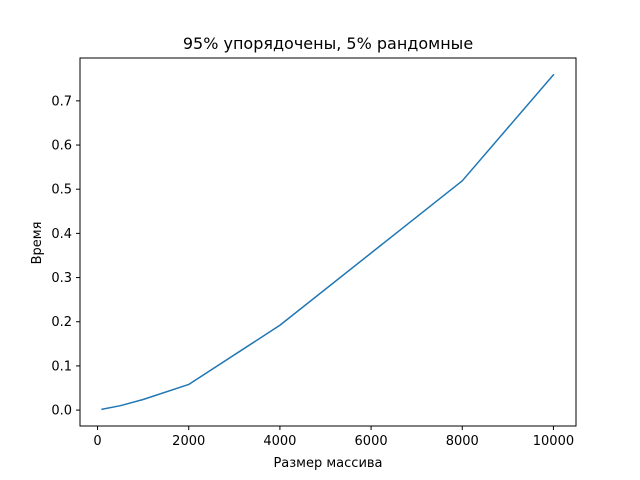 The width and height of the screenshot is (640, 480). Describe the element at coordinates (328, 43) in the screenshot. I see `chart-title: 95% упорядочены, 5% рандомные` at that location.